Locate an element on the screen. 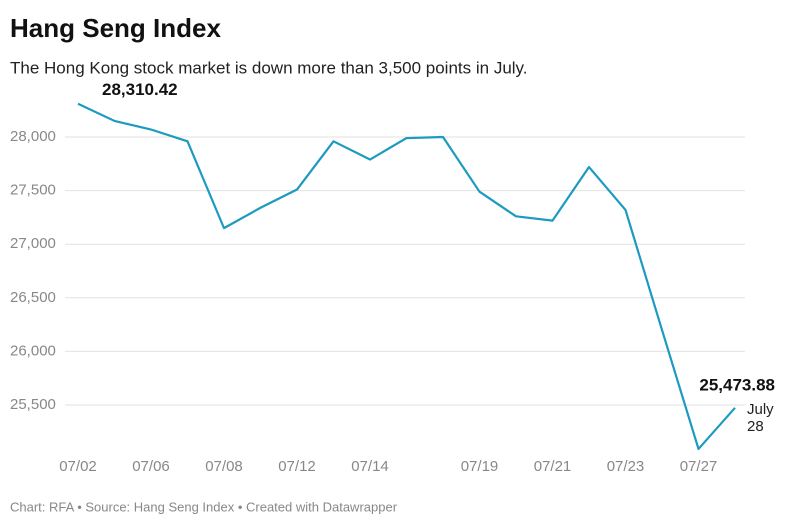 This screenshot has width=800, height=529. y-tick-label: 27,000 is located at coordinates (33, 243).